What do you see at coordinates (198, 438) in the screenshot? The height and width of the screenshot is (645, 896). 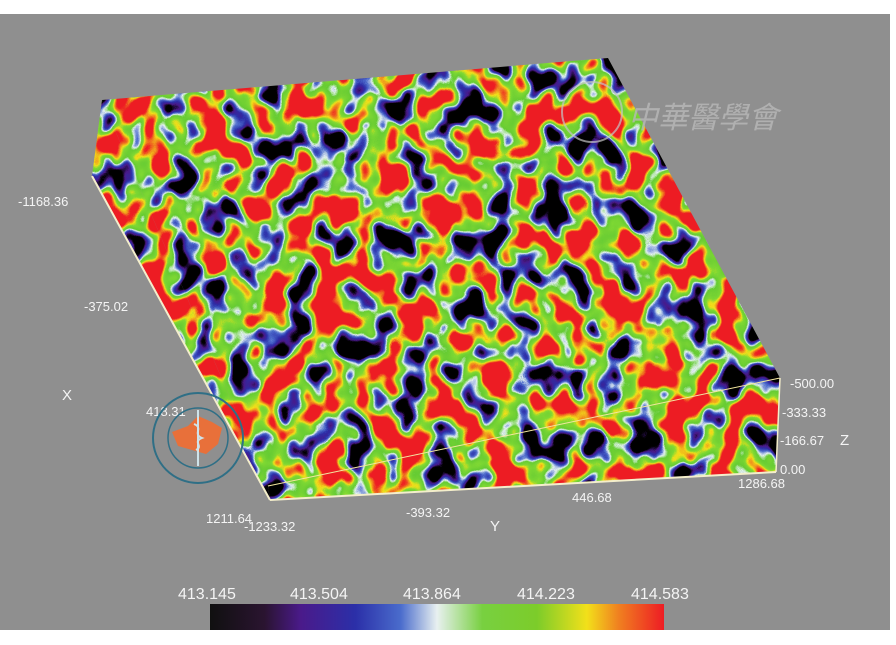 I see `cma-logo` at bounding box center [198, 438].